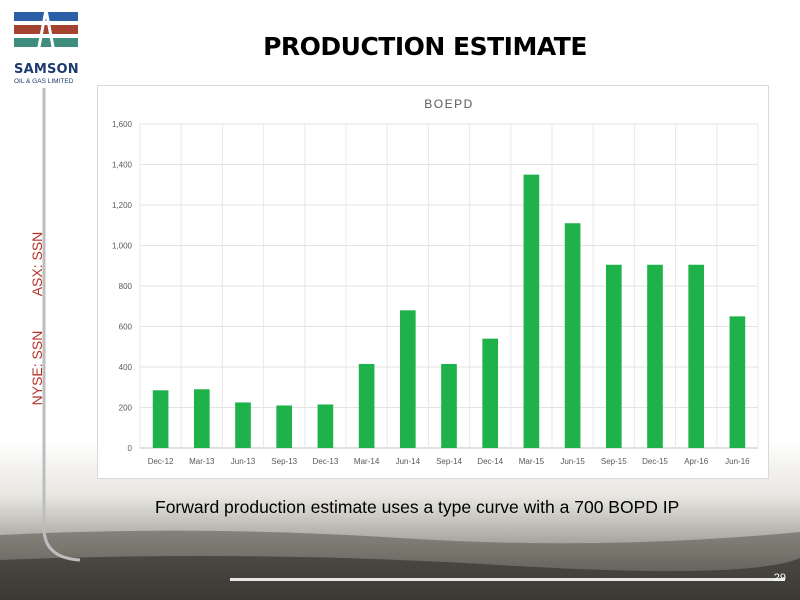  What do you see at coordinates (122, 246) in the screenshot?
I see `y-tick-label: 1,000` at bounding box center [122, 246].